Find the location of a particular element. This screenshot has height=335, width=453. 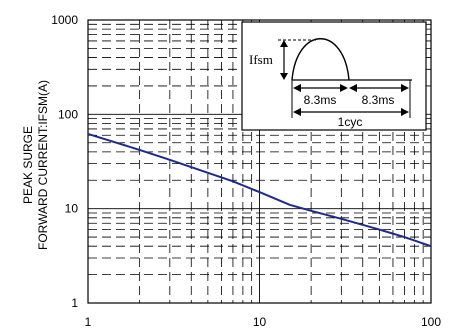

ifsm-arrow-down-icon is located at coordinates (284, 76).